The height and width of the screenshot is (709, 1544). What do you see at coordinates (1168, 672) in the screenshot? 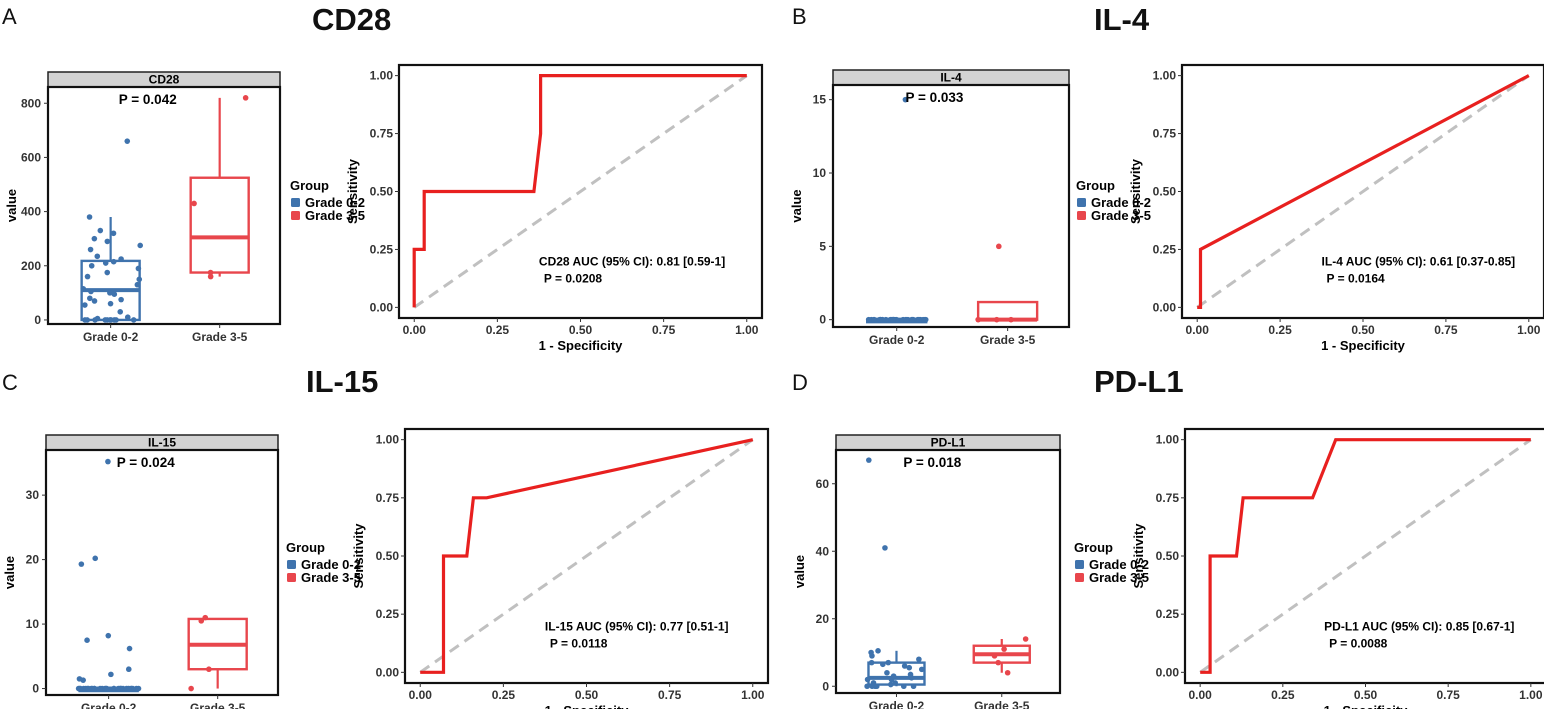
I see `y-tick-label: 0.00` at bounding box center [1168, 672].